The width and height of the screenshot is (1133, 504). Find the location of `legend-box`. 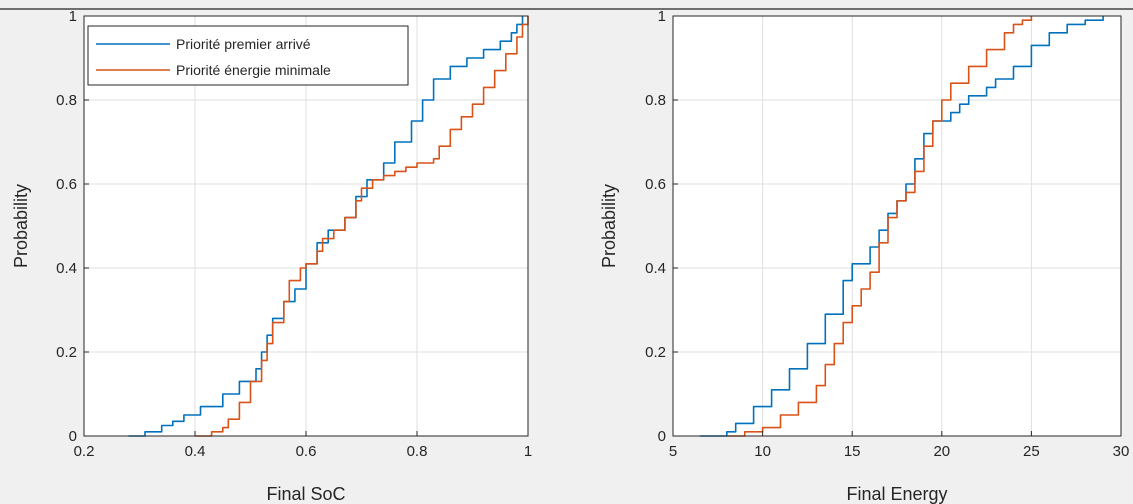

legend-box is located at coordinates (248, 55).